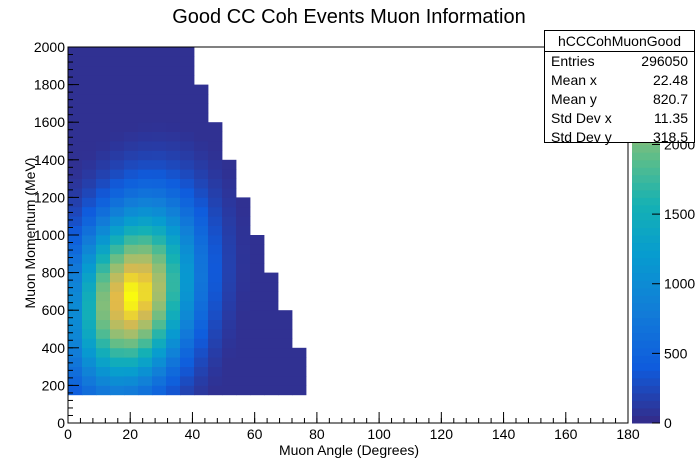 The height and width of the screenshot is (471, 698). What do you see at coordinates (619, 99) in the screenshot?
I see `stats-row-mean-y: Mean y 820.7` at bounding box center [619, 99].